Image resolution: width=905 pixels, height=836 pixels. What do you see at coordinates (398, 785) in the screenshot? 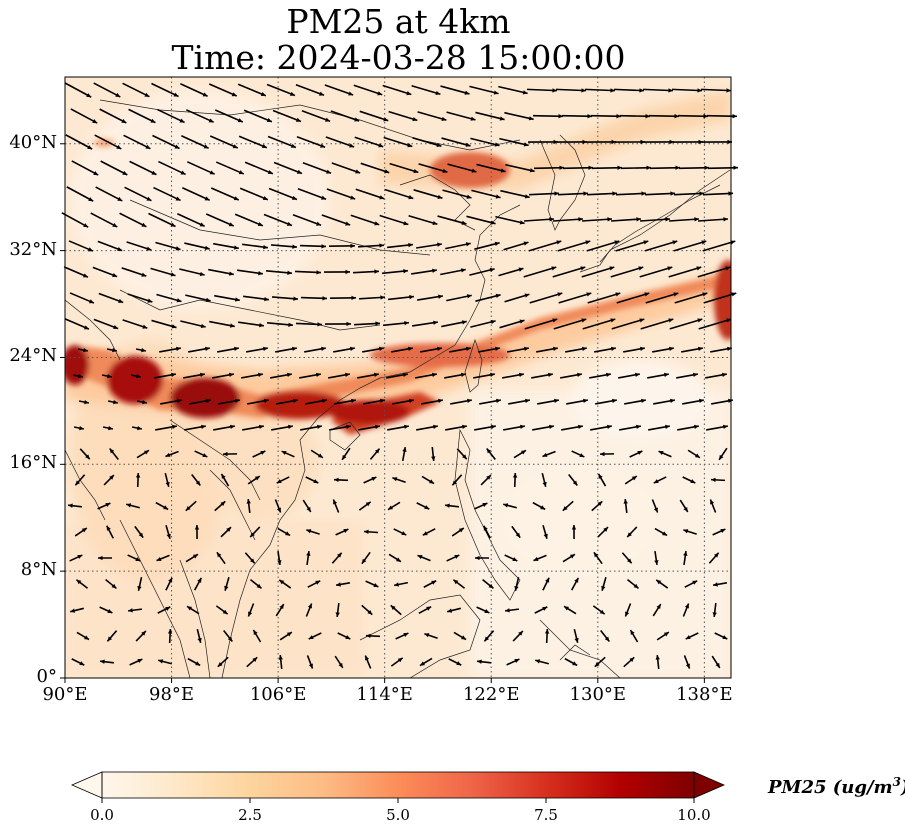
I see `colorbar` at bounding box center [398, 785].